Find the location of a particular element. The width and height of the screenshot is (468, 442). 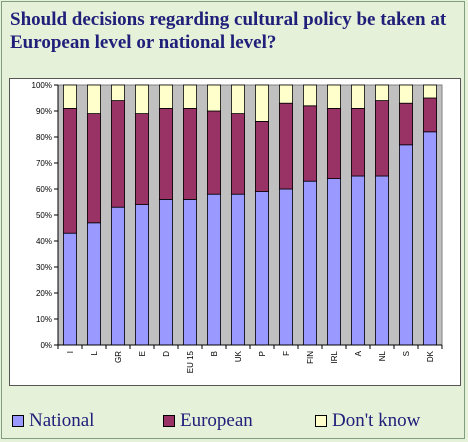

x-tick-label: DK is located at coordinates (430, 356).